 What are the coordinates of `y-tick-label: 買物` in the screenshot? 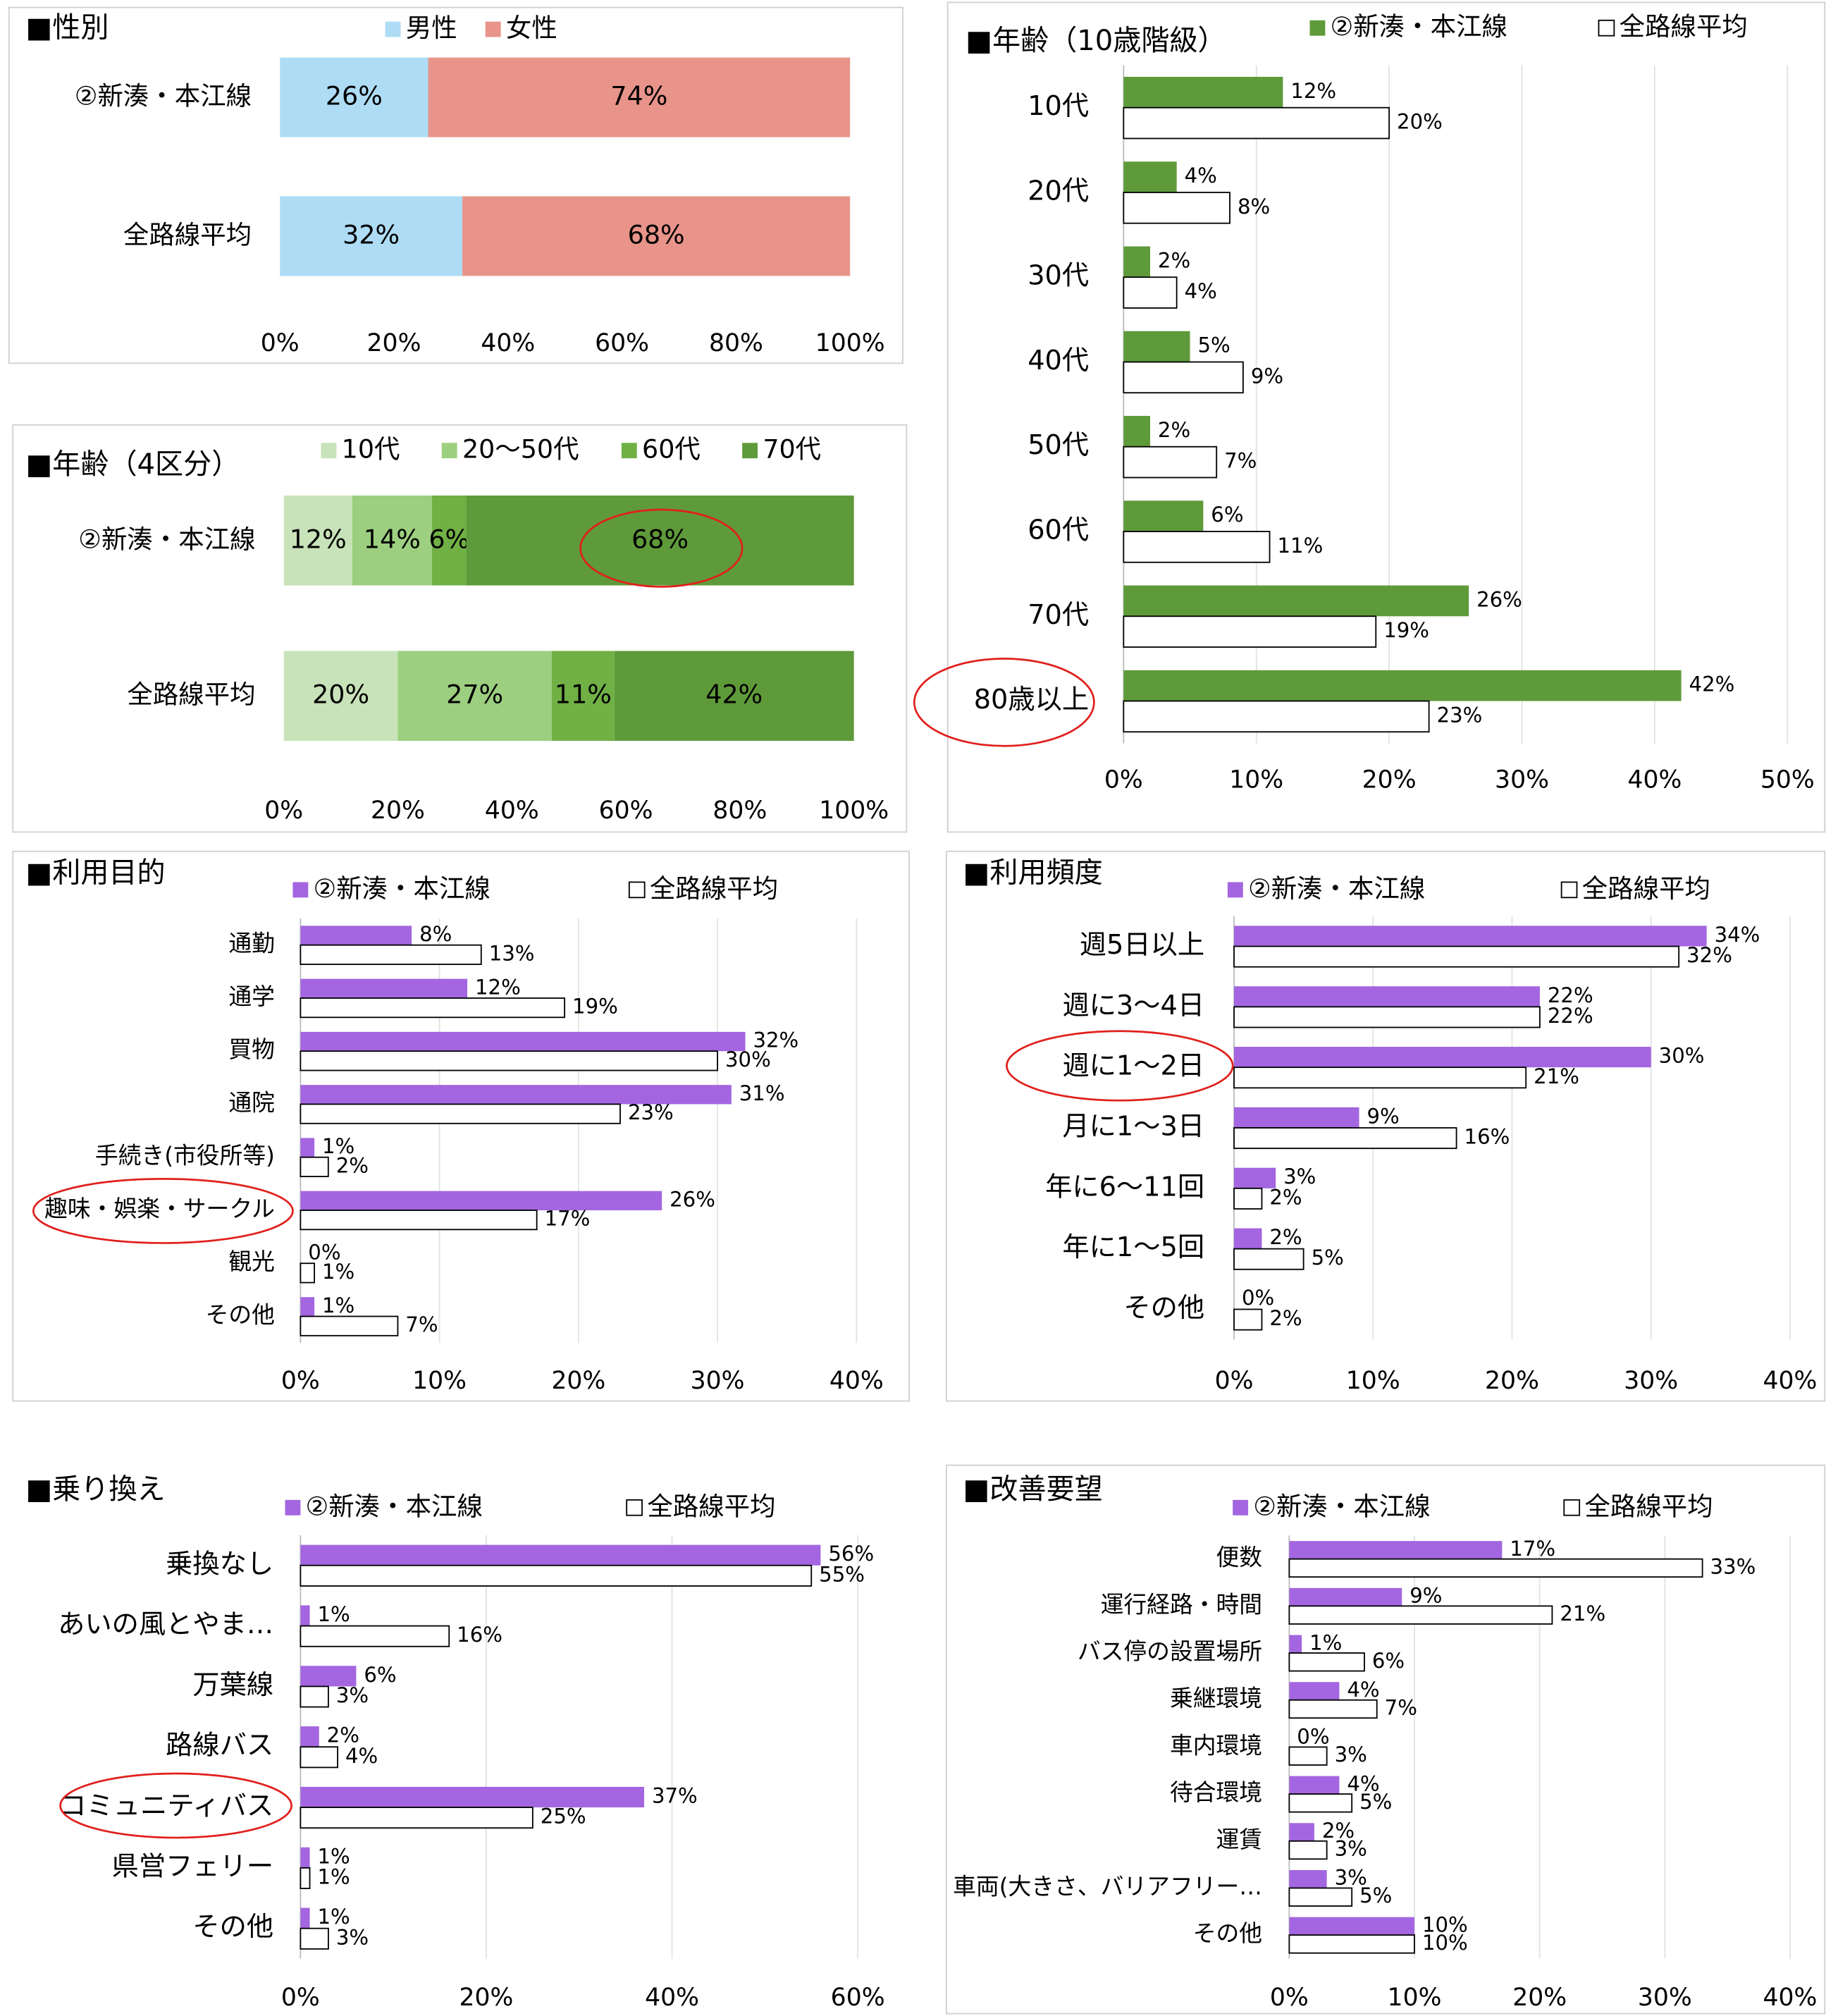 It's located at (251, 1049).